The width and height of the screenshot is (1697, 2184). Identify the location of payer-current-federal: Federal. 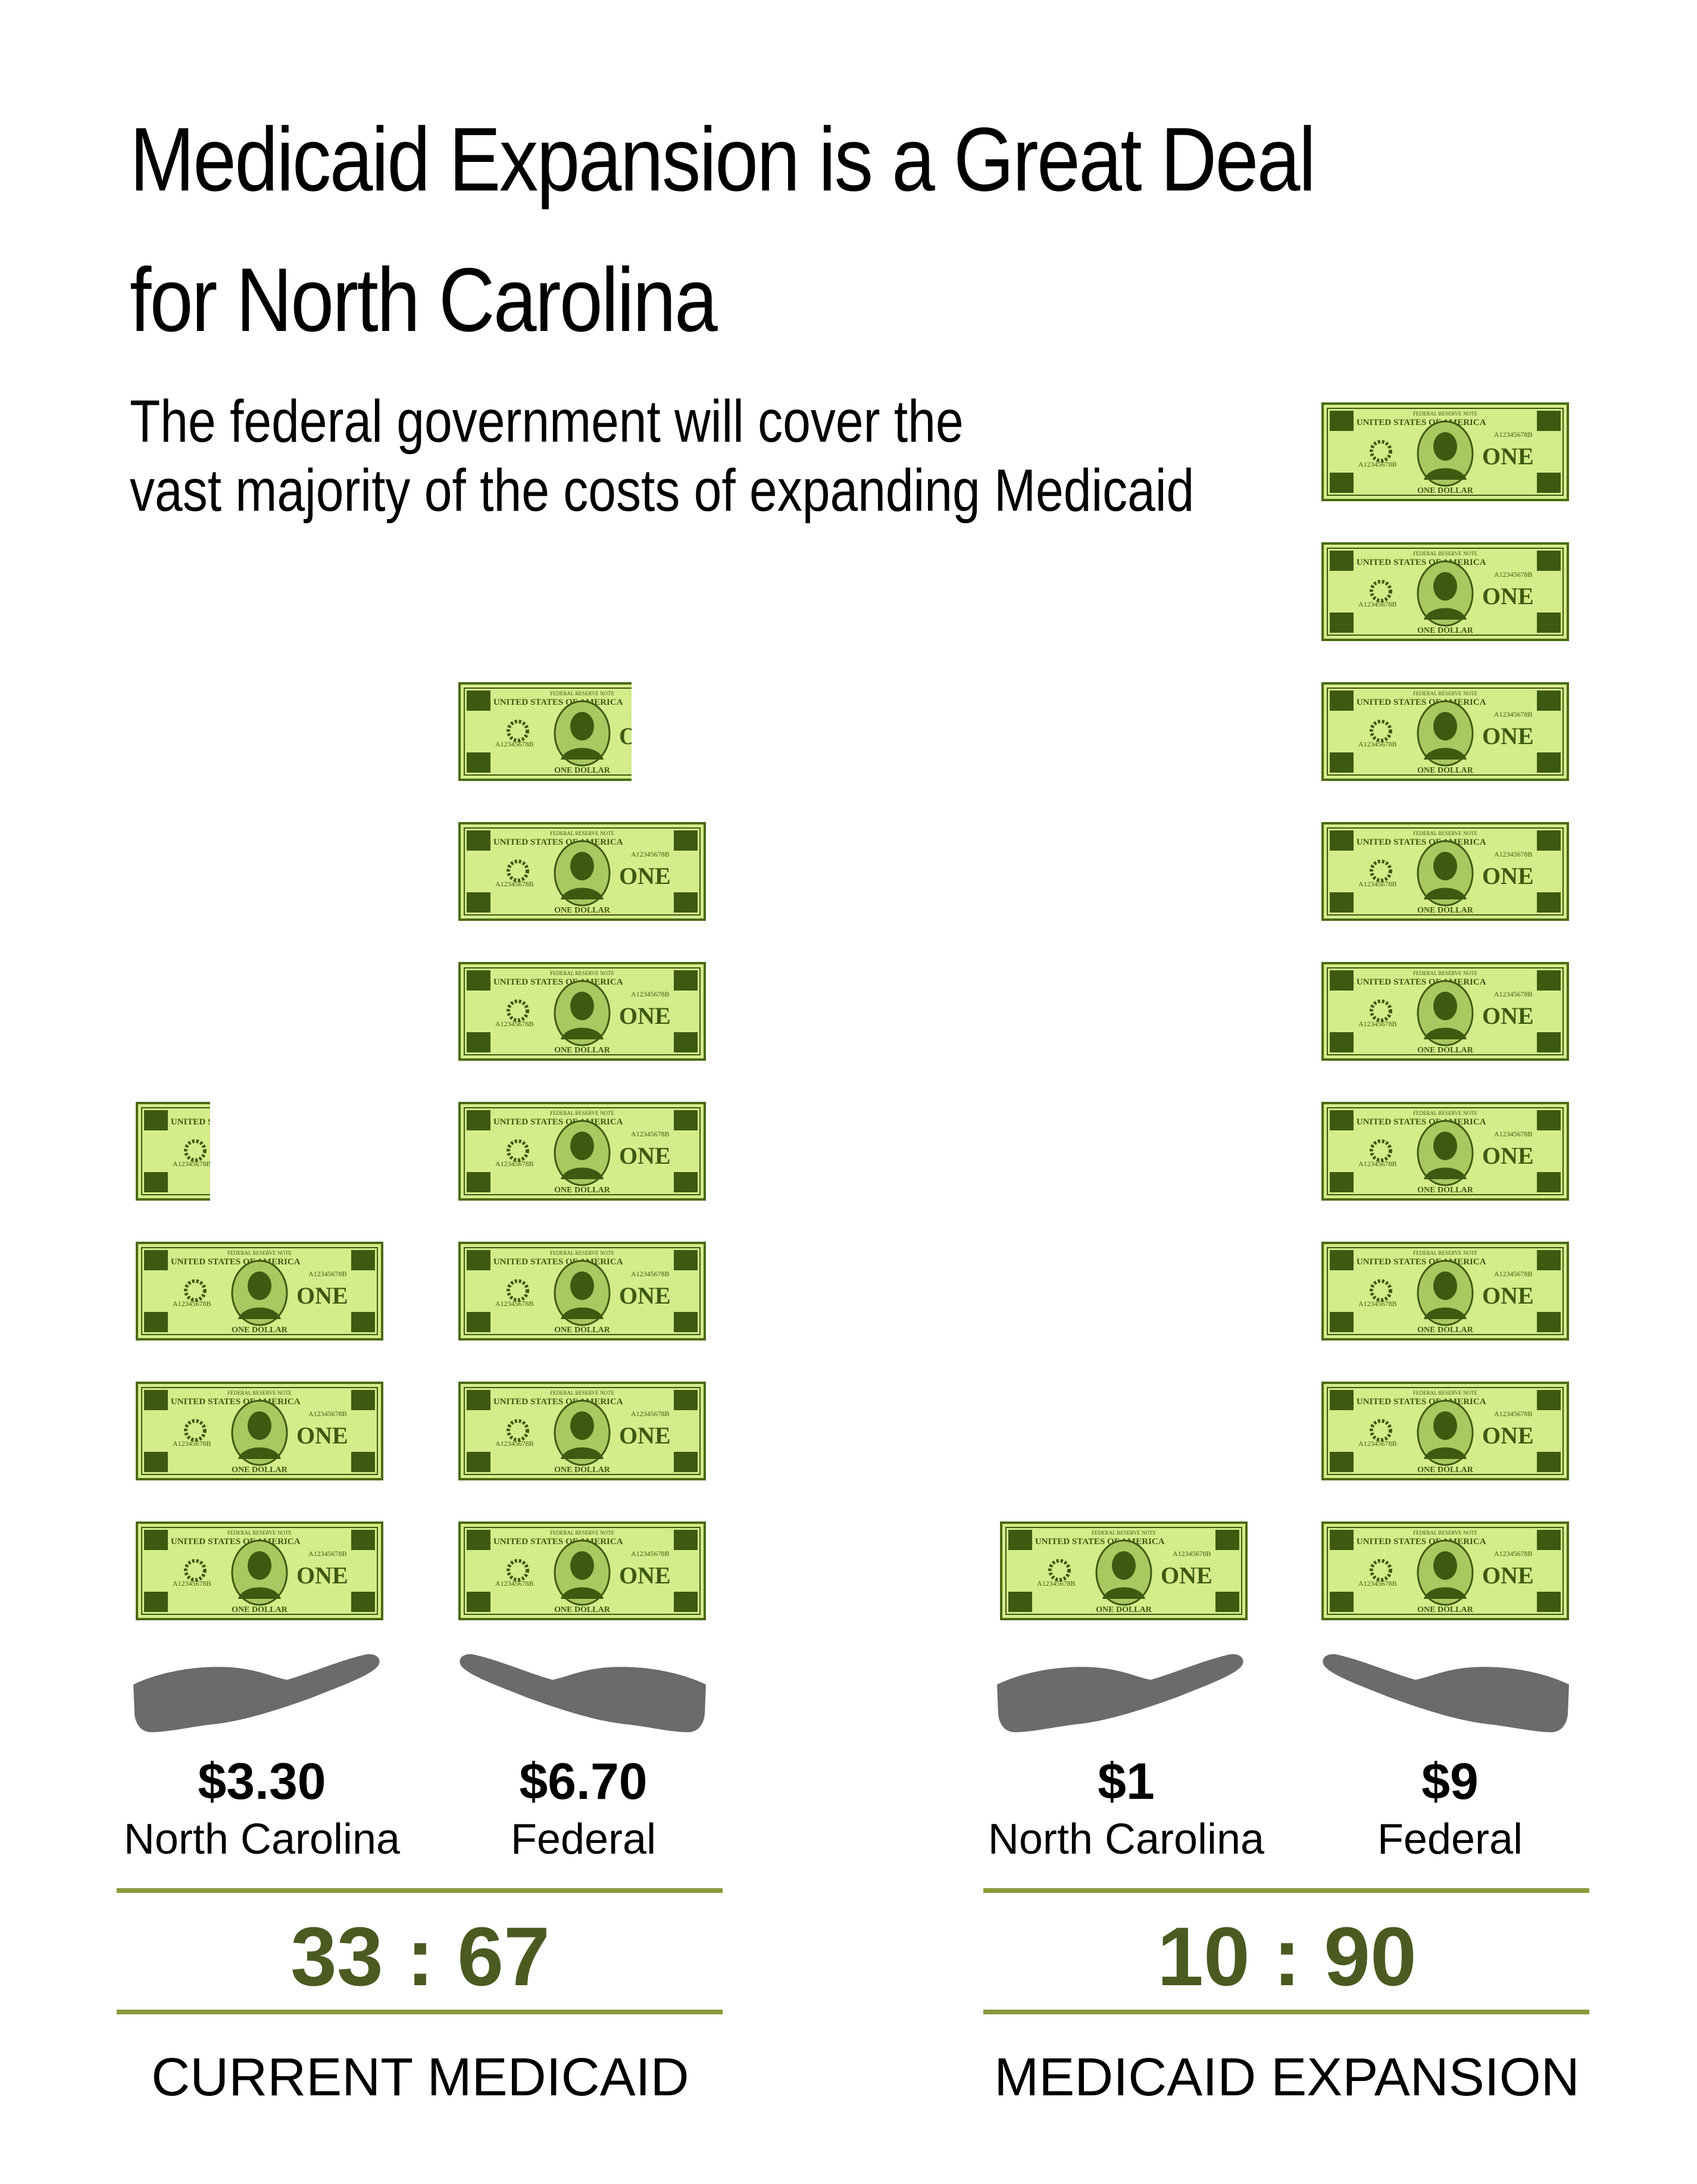
(583, 1839).